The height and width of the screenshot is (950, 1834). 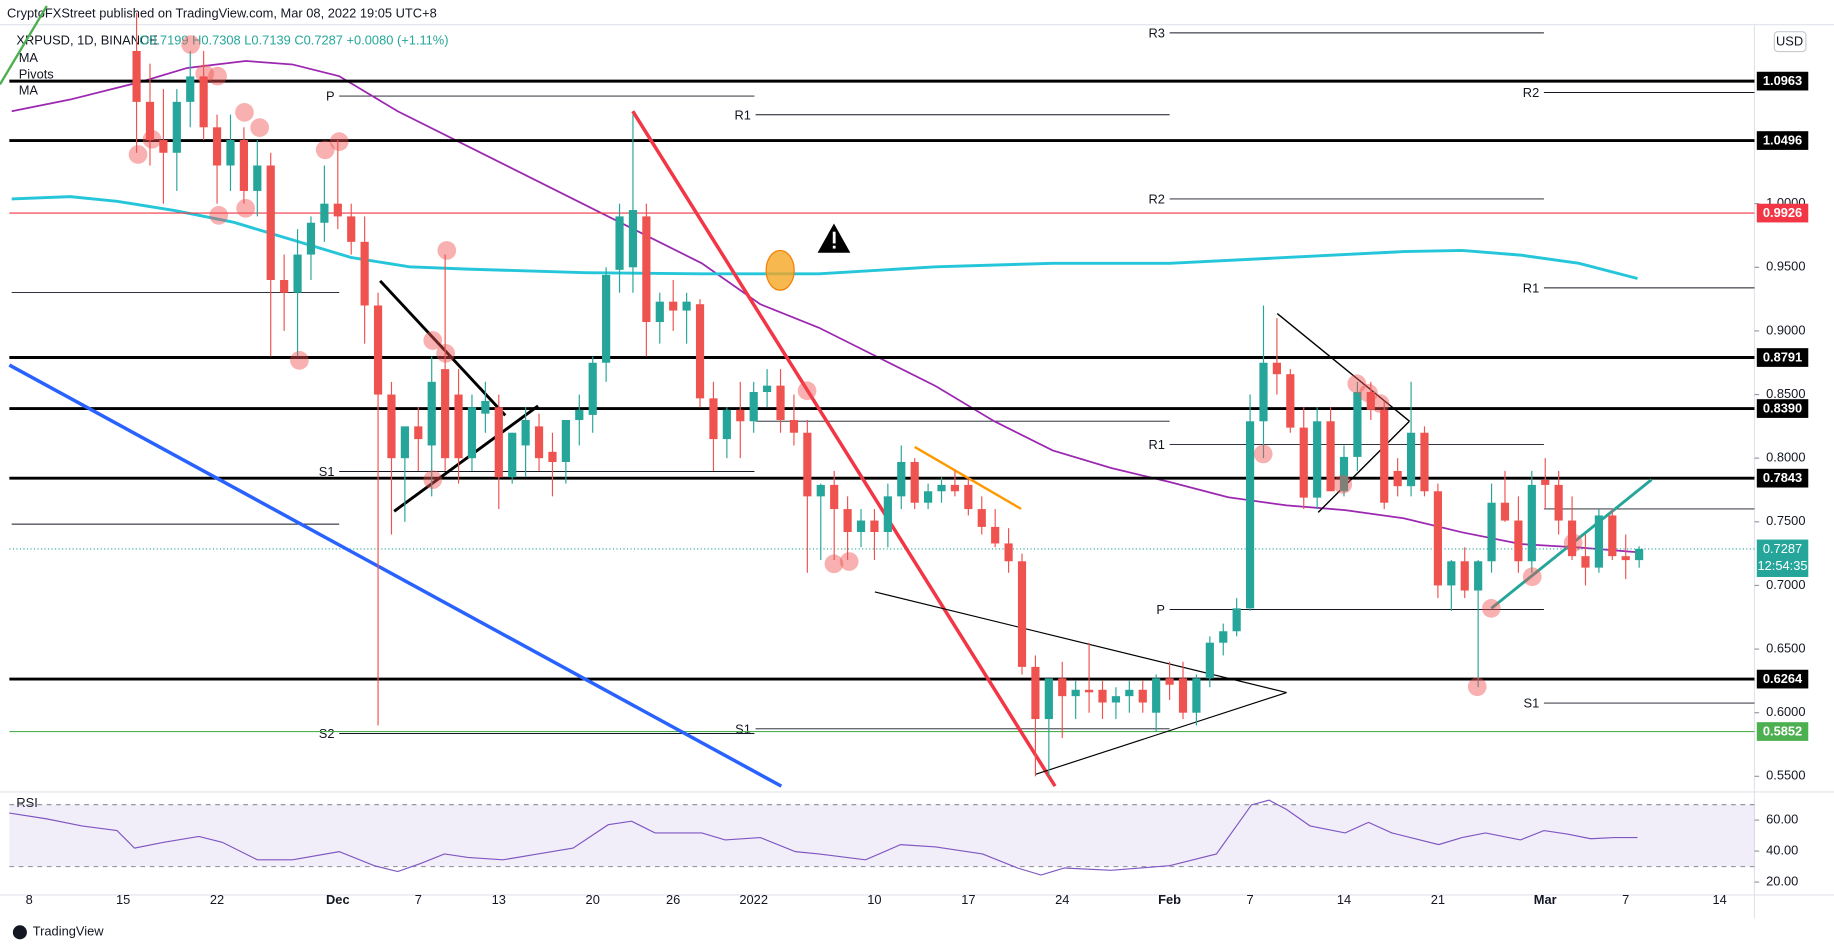 I want to click on footer: TradingView, so click(x=68, y=931).